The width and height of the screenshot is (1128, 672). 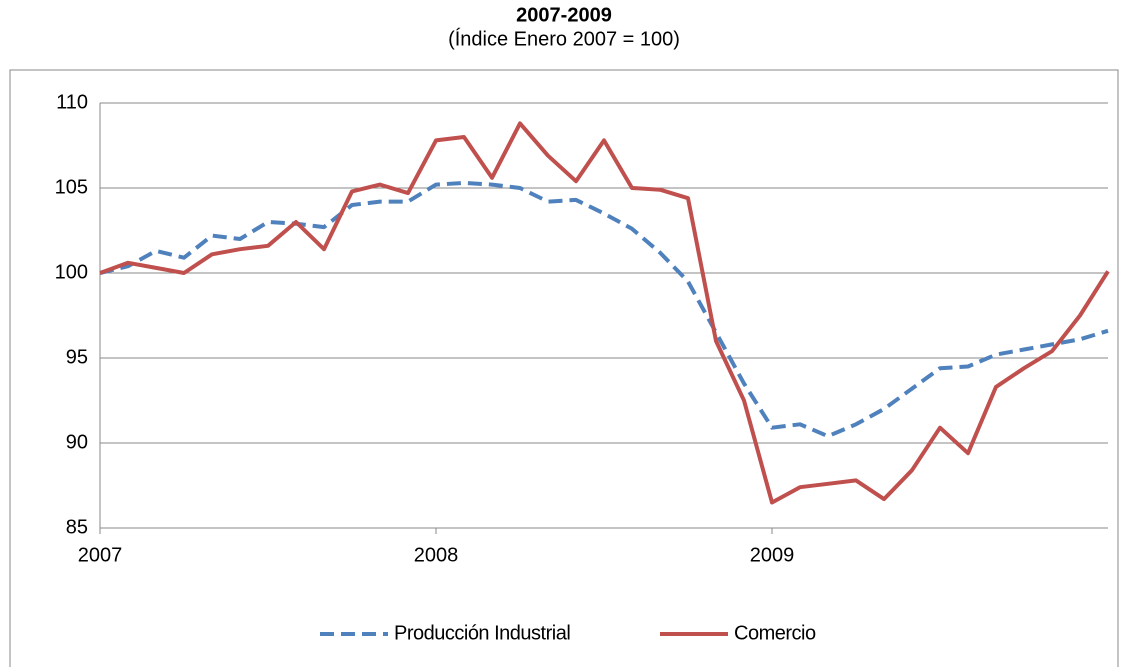 I want to click on legend-label: Producción Industrial, so click(x=482, y=633).